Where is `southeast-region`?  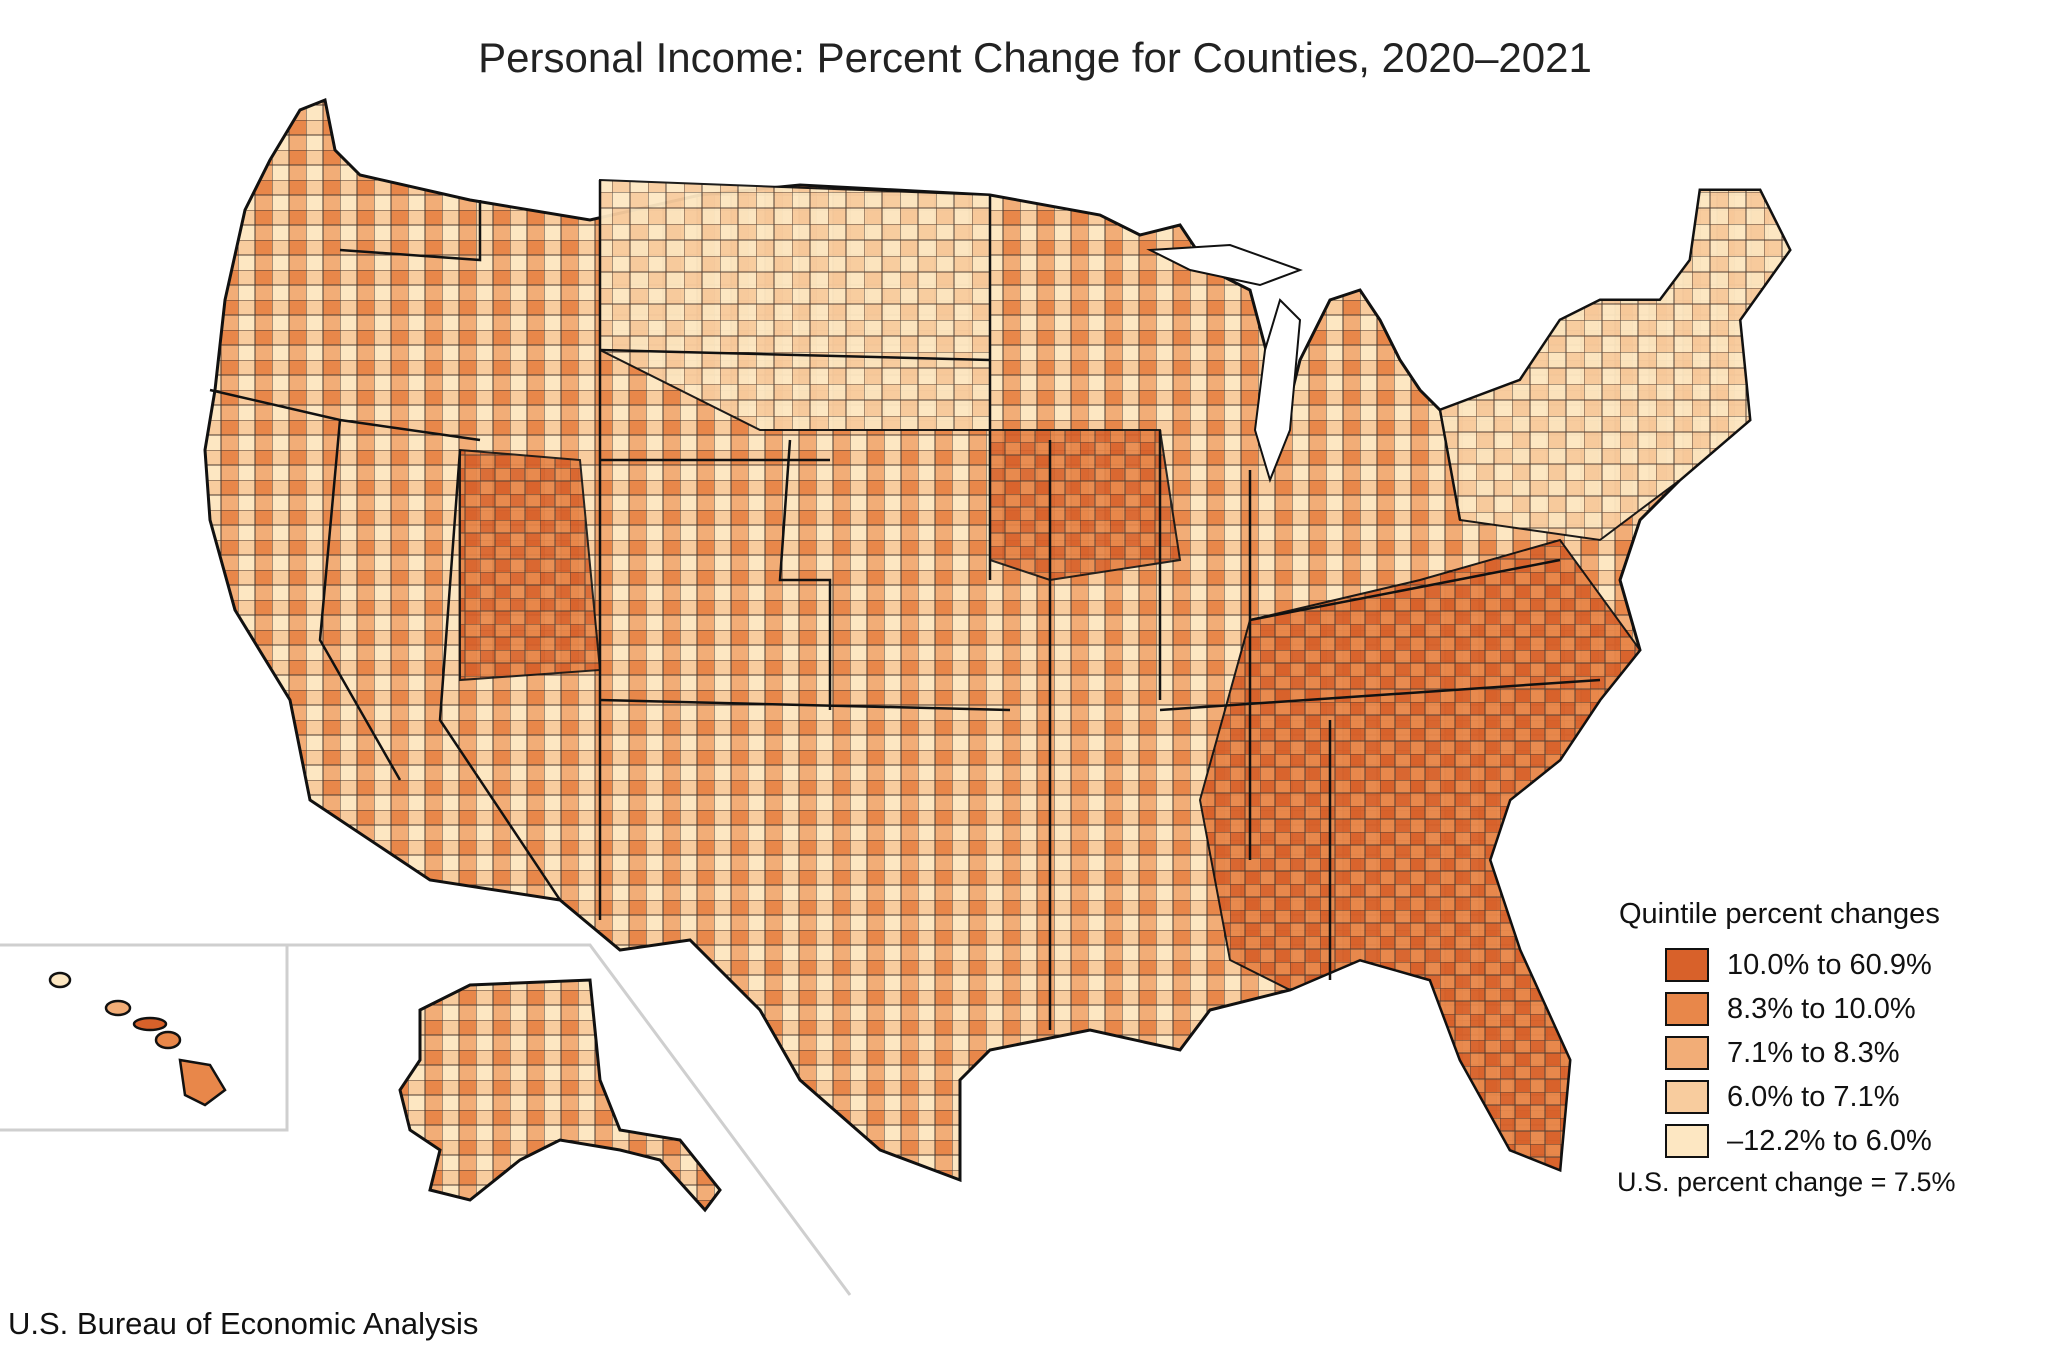
southeast-region is located at coordinates (1420, 855).